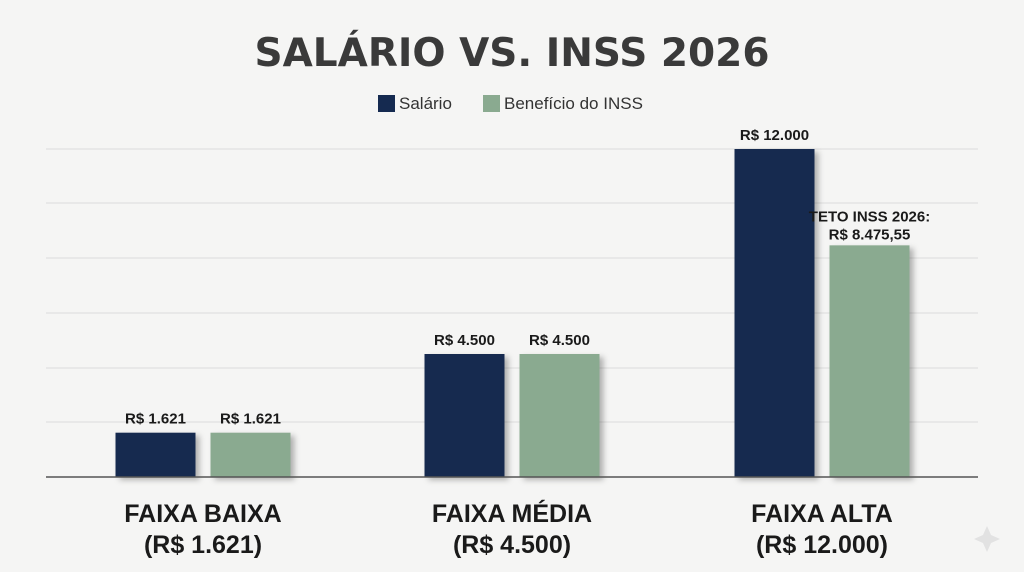  Describe the element at coordinates (822, 514) in the screenshot. I see `category-label: FAIXA ALTA` at that location.